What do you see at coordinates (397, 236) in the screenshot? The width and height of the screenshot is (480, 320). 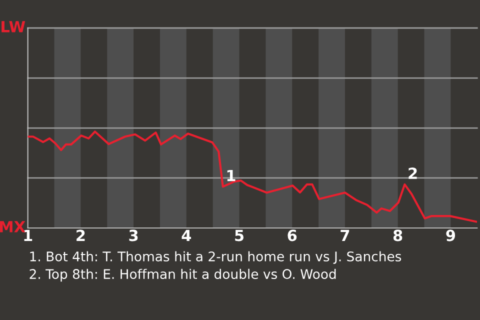 I see `x-tick-label: 8` at bounding box center [397, 236].